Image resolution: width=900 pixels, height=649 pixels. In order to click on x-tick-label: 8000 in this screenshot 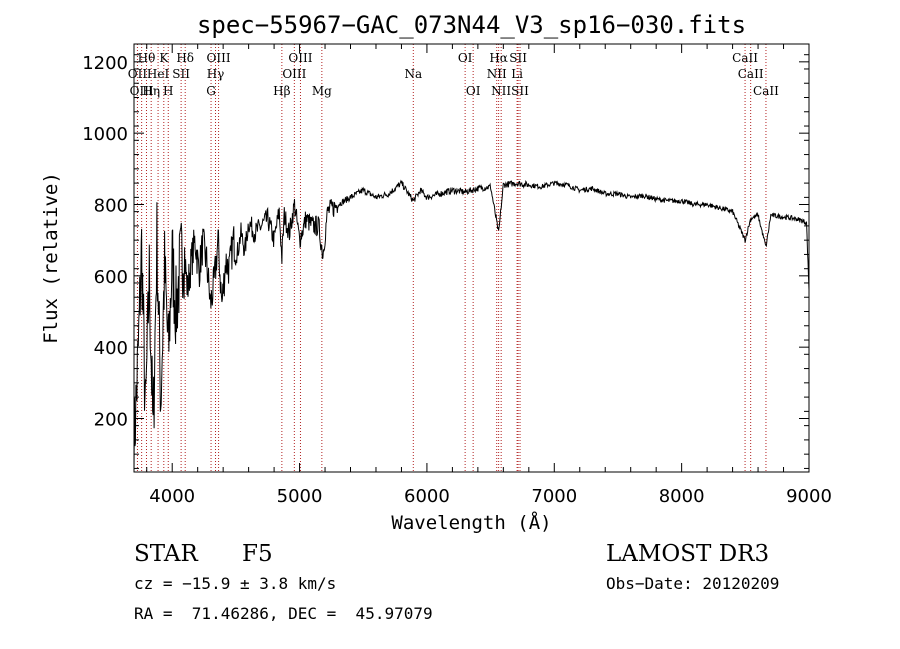, I will do `click(682, 496)`.